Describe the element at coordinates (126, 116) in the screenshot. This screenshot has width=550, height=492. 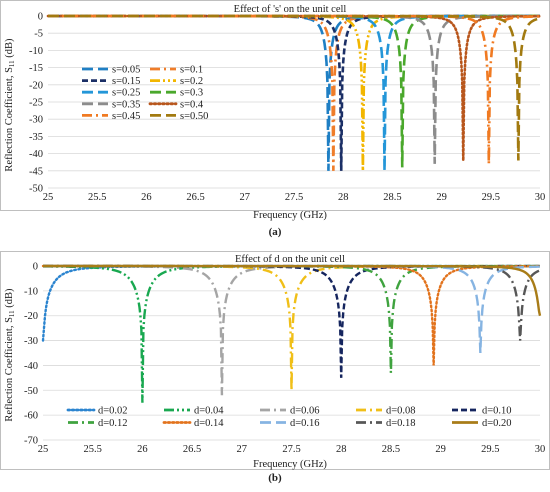
I see `legend-label: s=0.45` at that location.